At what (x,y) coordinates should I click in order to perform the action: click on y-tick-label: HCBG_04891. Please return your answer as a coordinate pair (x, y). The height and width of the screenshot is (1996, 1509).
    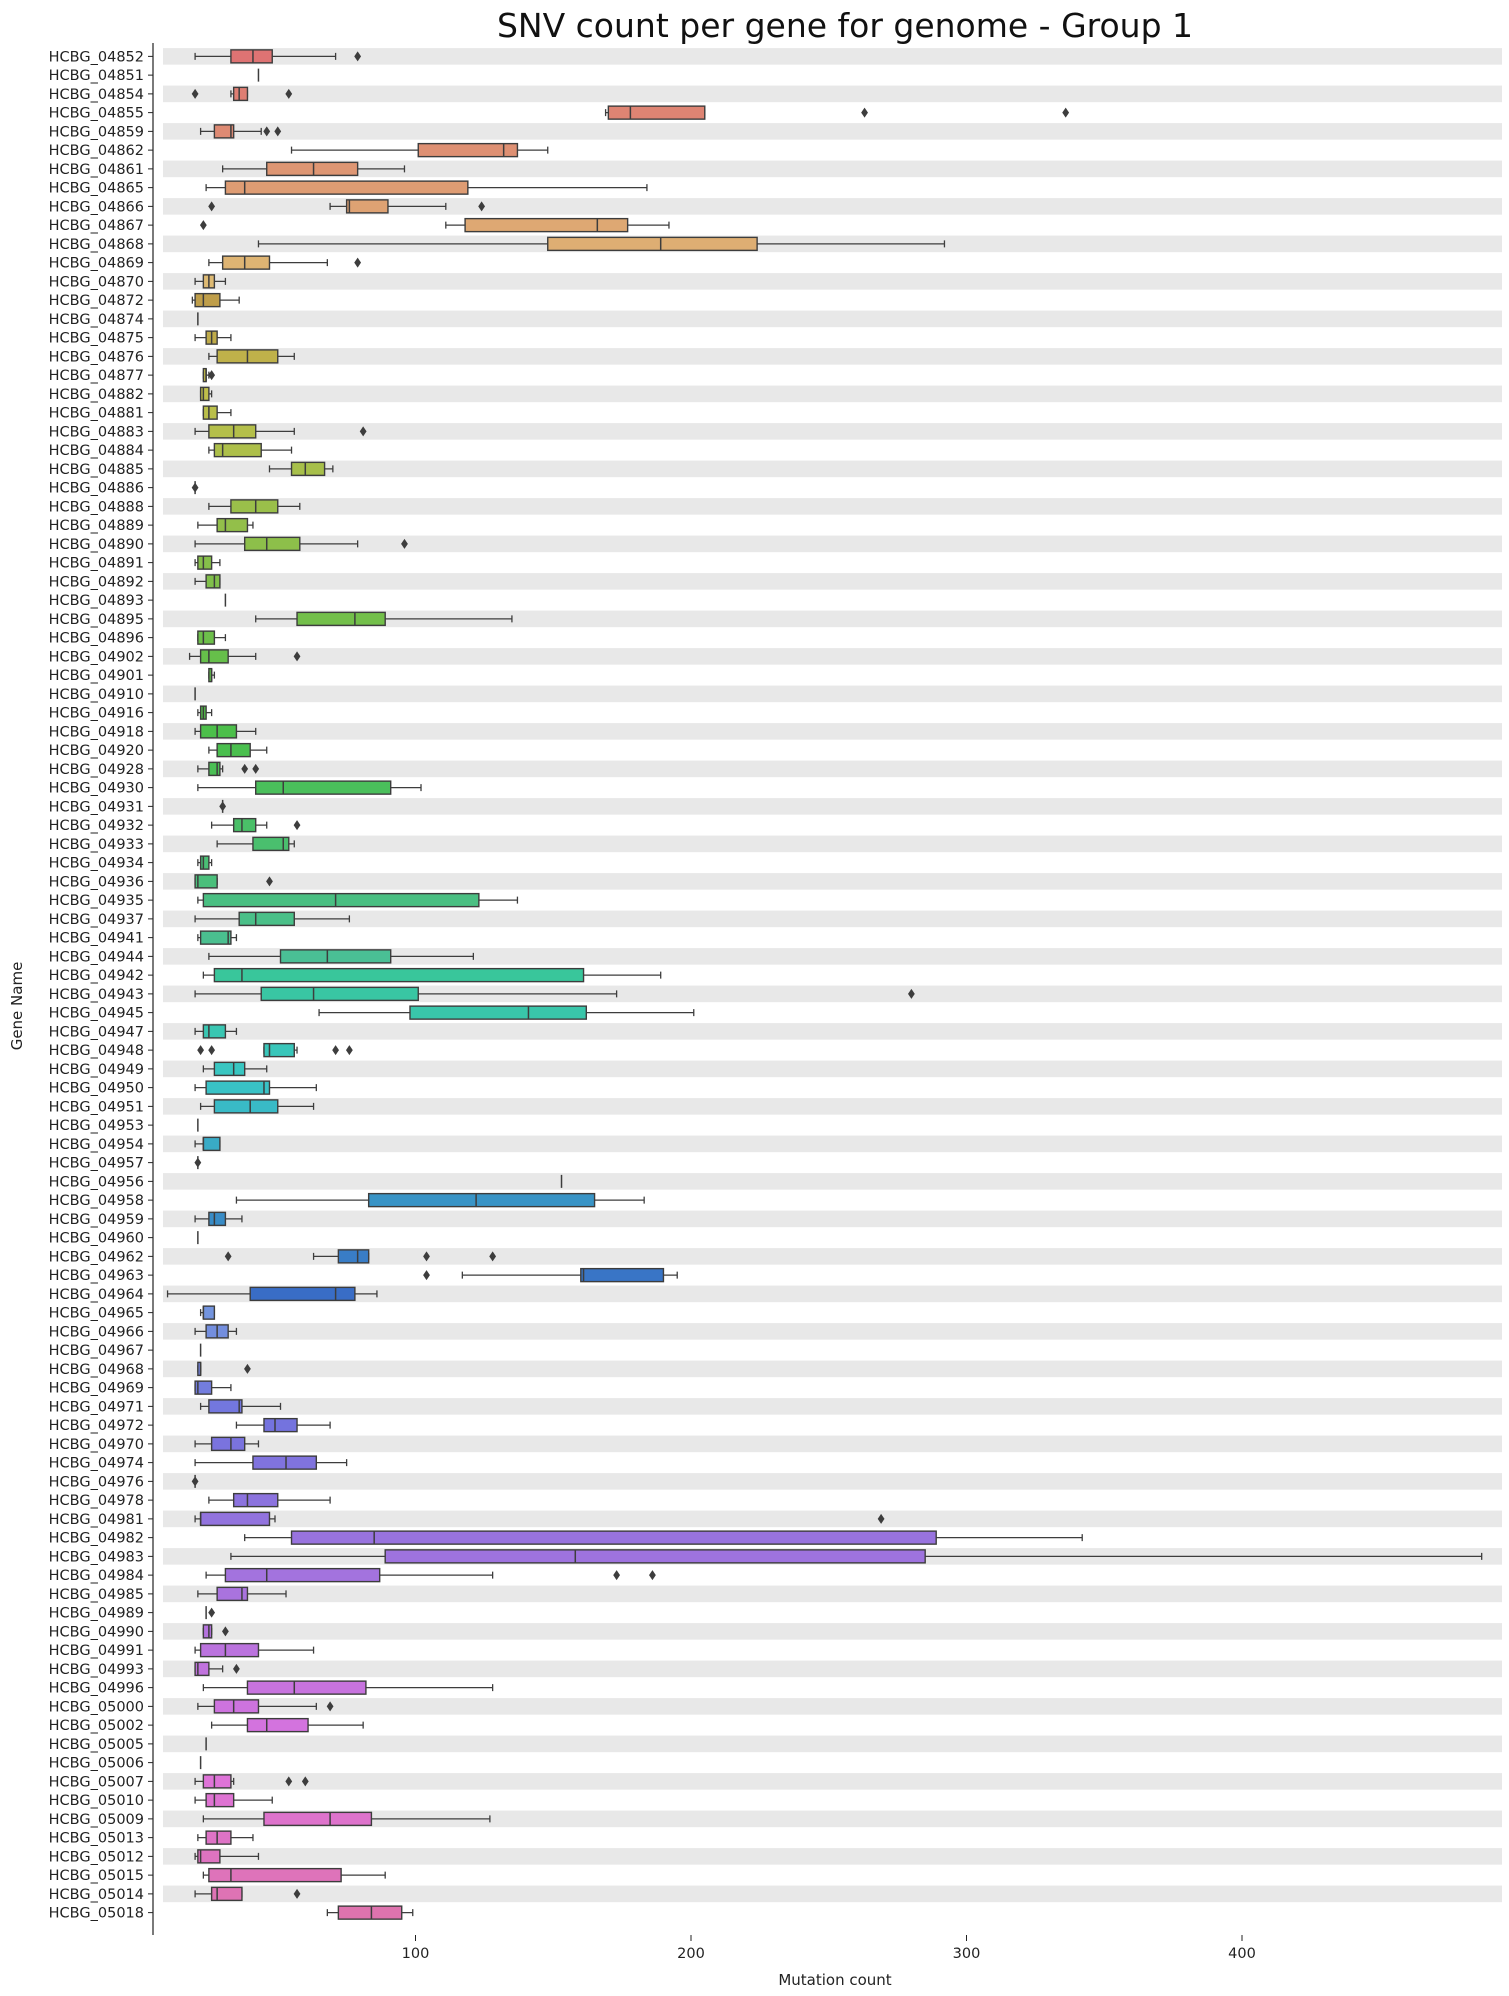
    Looking at the image, I should click on (96, 564).